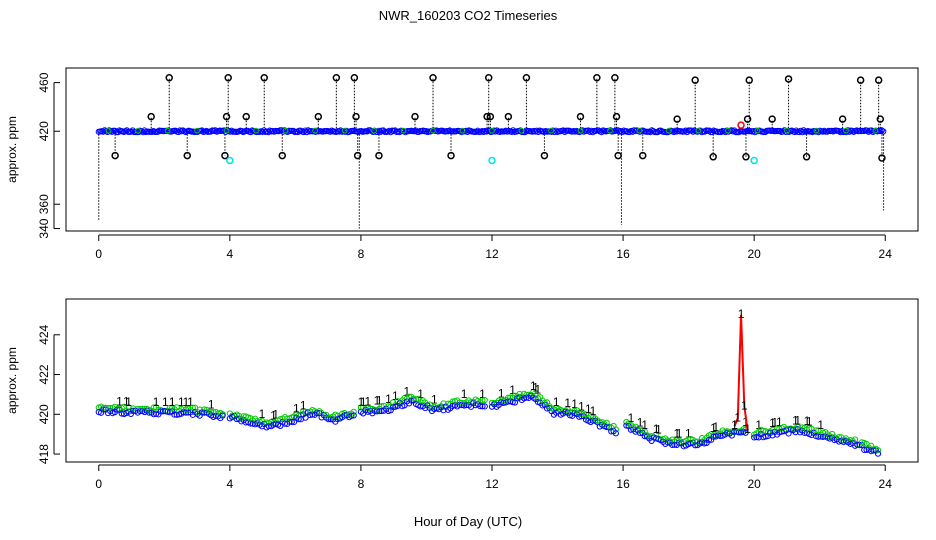 This screenshot has width=936, height=540. I want to click on y-tick-label: 340, so click(44, 228).